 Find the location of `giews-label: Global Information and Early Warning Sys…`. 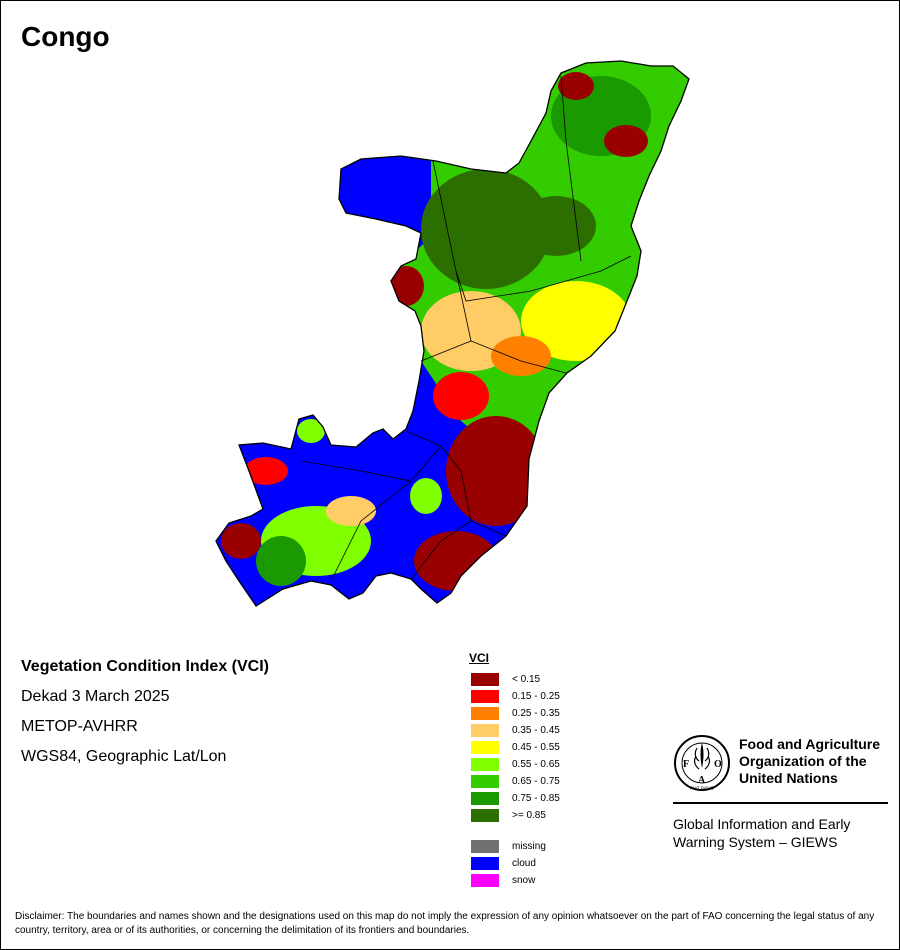

giews-label: Global Information and Early Warning Sys… is located at coordinates (780, 833).